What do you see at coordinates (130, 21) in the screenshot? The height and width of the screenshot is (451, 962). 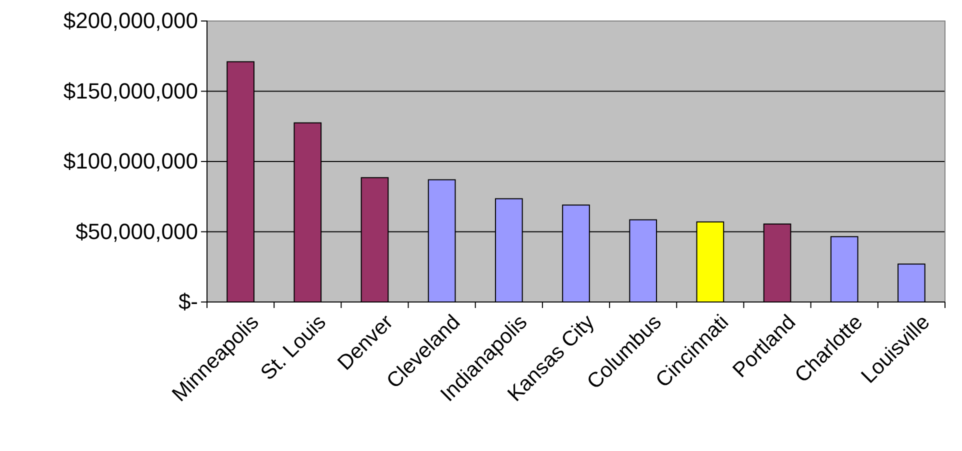 I see `y-tick-label: $200,000,000` at bounding box center [130, 21].